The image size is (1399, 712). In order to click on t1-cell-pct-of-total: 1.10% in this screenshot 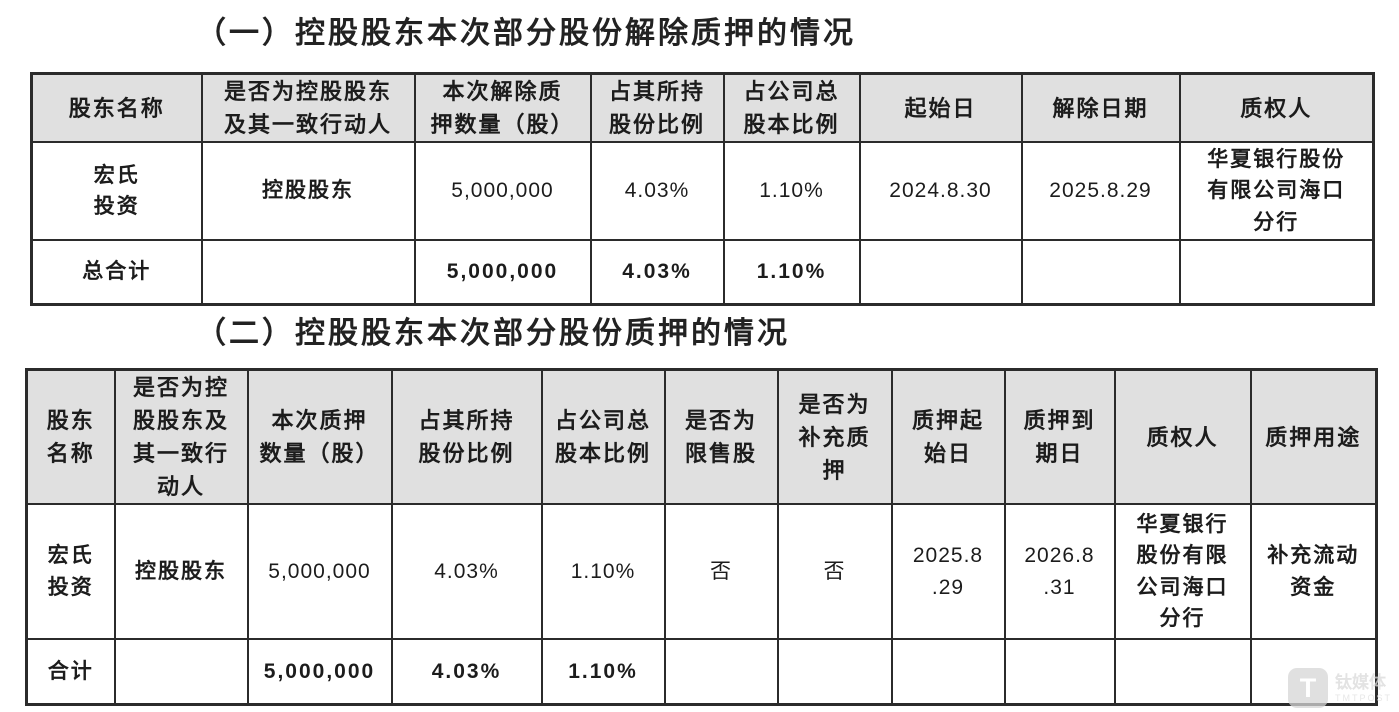, I will do `click(791, 191)`.